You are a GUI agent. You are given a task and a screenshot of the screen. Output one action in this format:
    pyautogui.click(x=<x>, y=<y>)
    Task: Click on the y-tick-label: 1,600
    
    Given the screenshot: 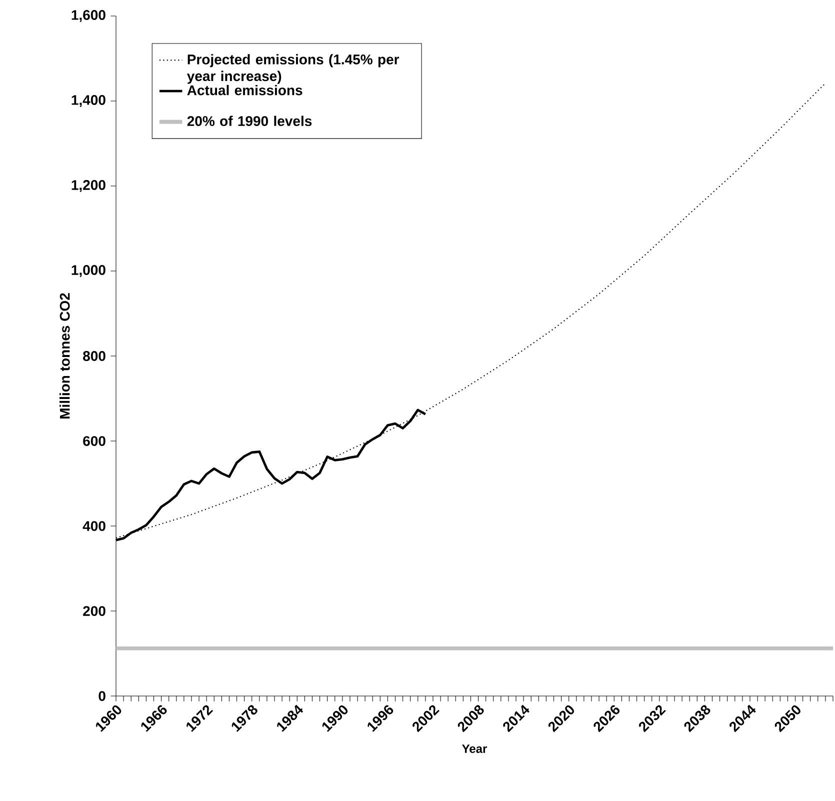 What is the action you would take?
    pyautogui.click(x=89, y=16)
    